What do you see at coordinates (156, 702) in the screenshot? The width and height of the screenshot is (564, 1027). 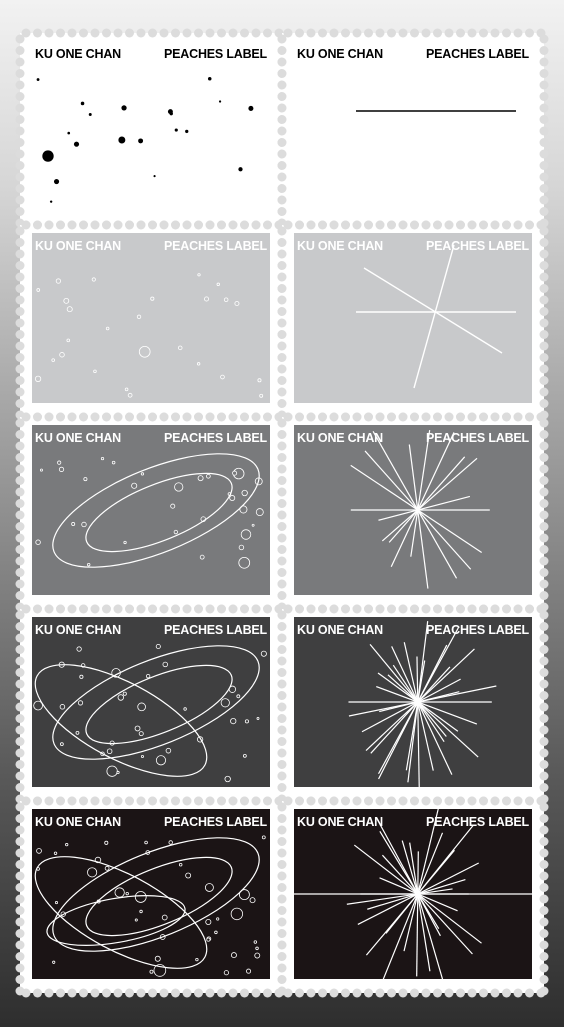 I see `orbit-ellipse` at bounding box center [156, 702].